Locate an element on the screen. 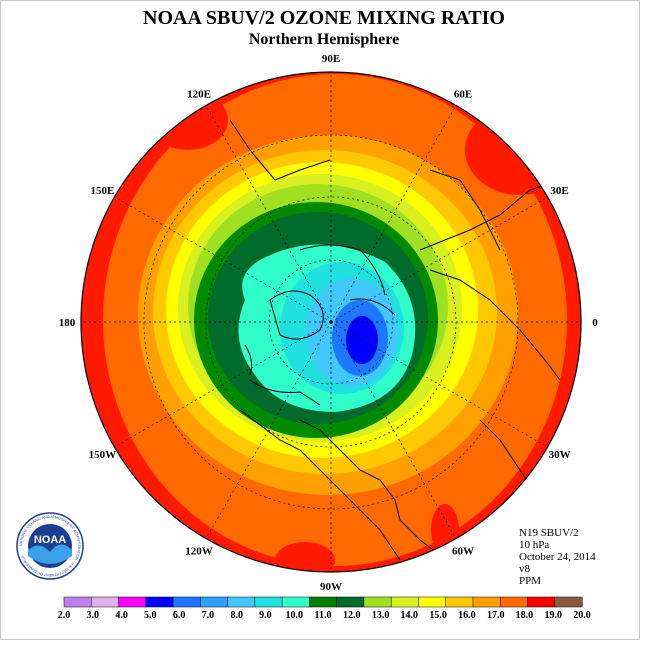 Image resolution: width=648 pixels, height=648 pixels. colorbar-tick-label: 2.0 is located at coordinates (64, 615).